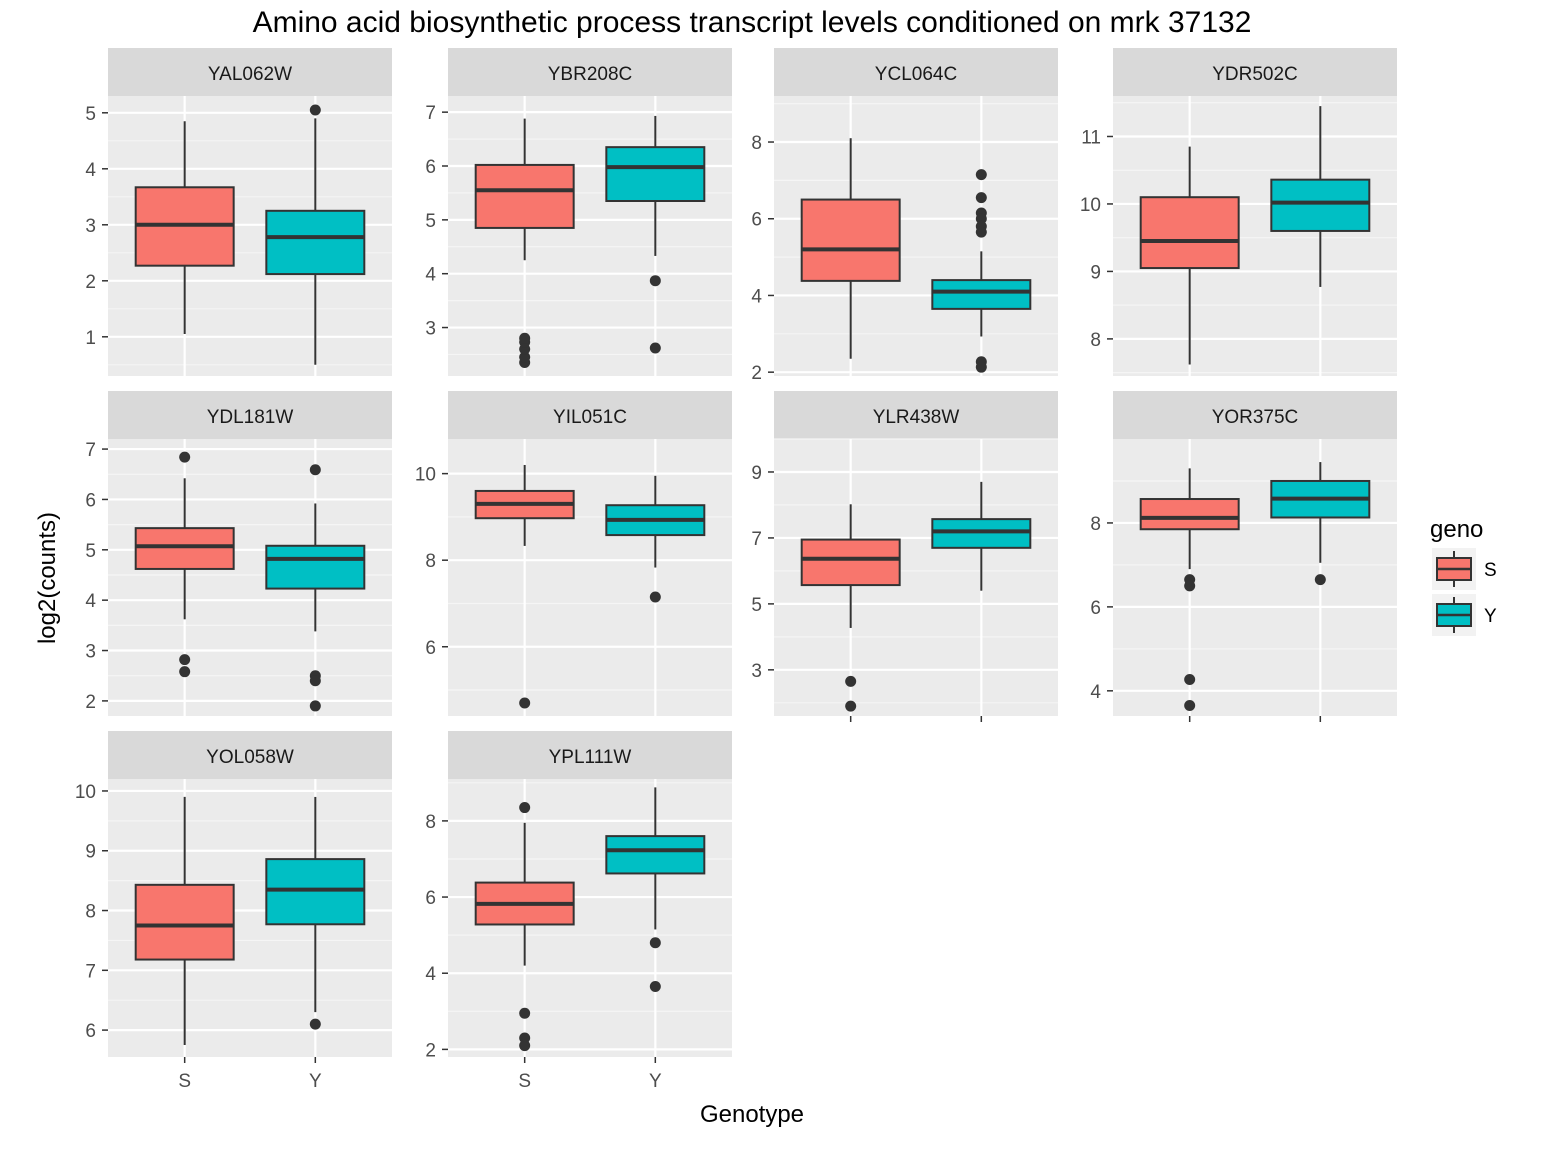 The width and height of the screenshot is (1564, 1156). What do you see at coordinates (578, 911) in the screenshot?
I see `panel-YPL111W: YPL111W 2 4 6 8 S Y` at bounding box center [578, 911].